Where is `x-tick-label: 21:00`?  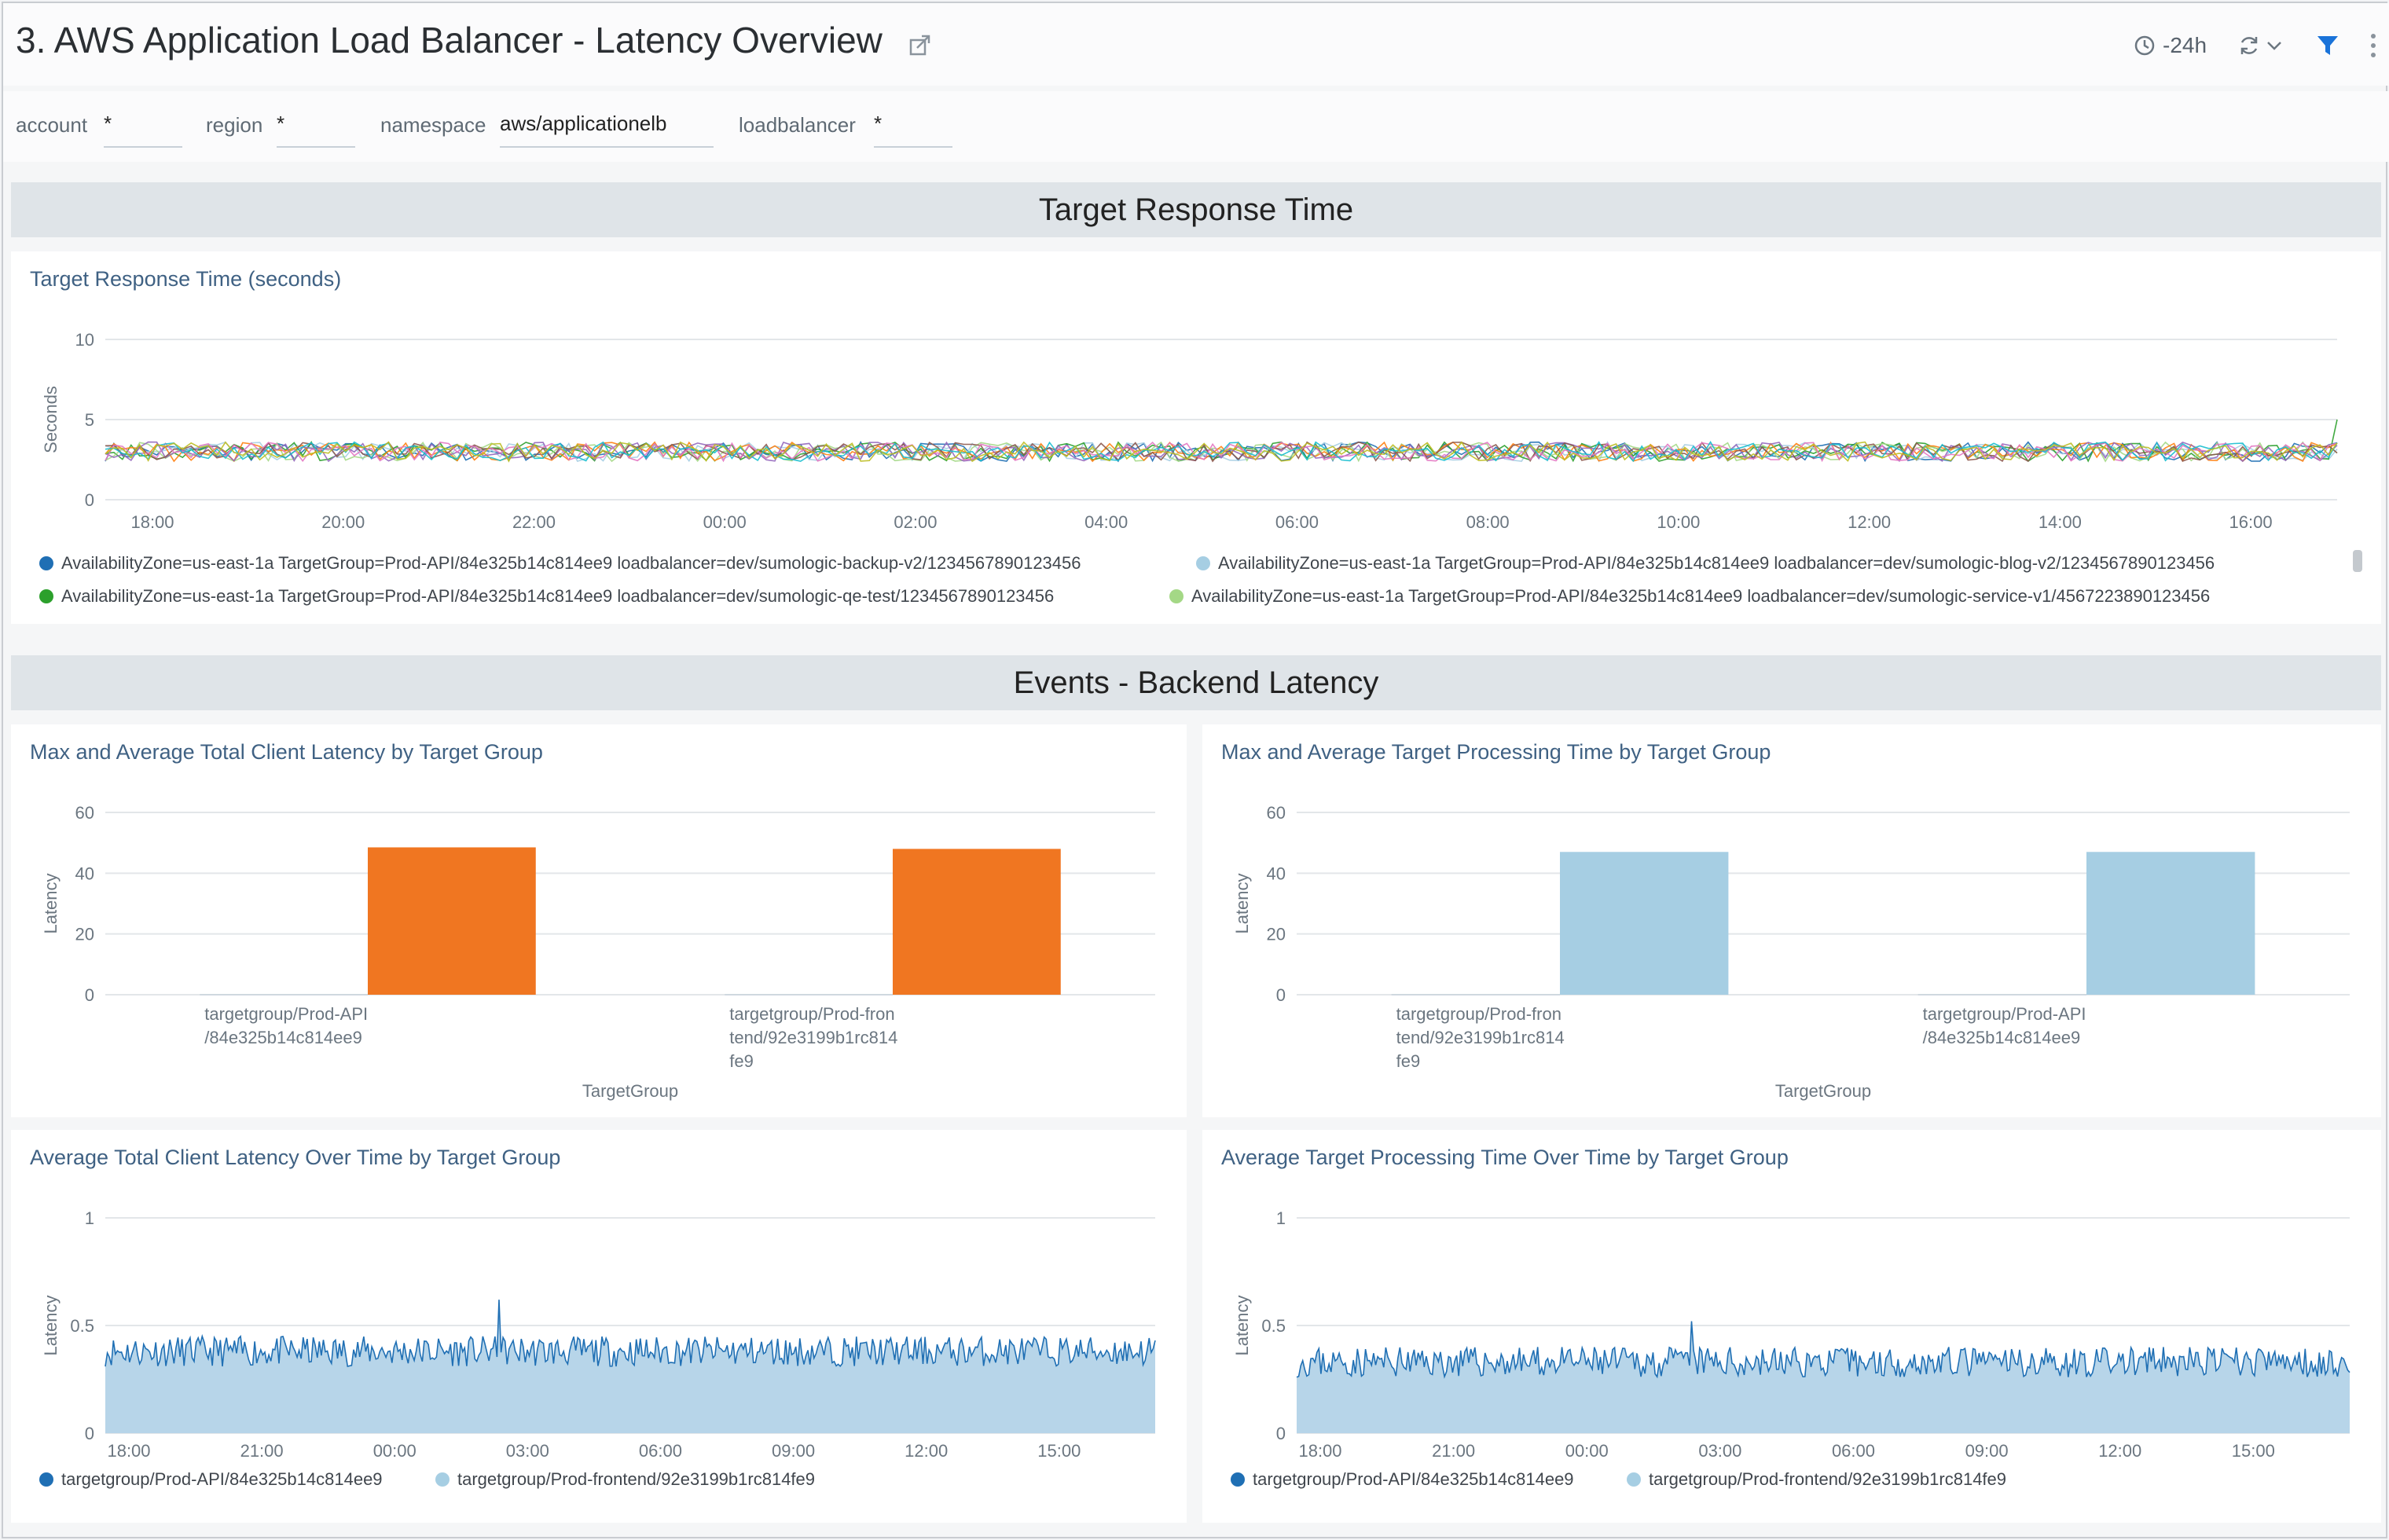
x-tick-label: 21:00 is located at coordinates (262, 1451).